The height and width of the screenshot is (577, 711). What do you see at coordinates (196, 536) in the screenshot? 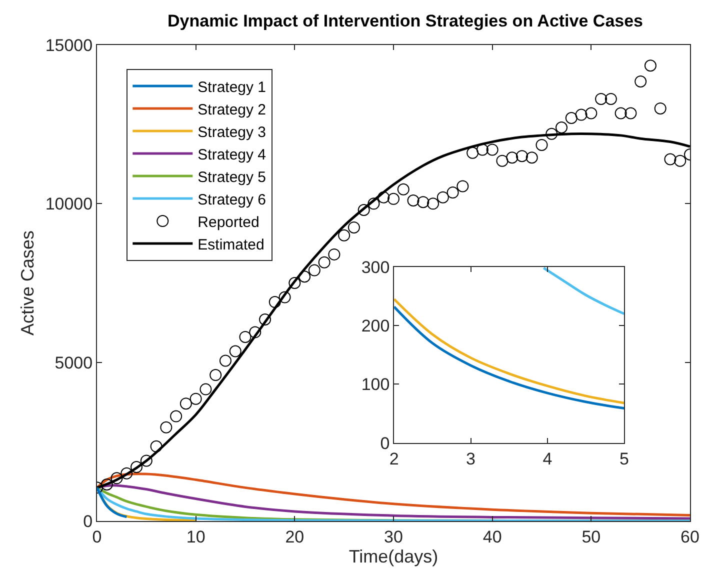
I see `x-tick-label: 10` at bounding box center [196, 536].